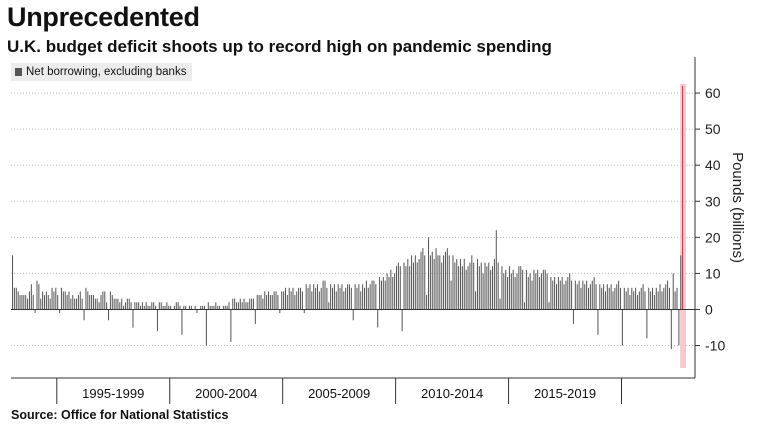 The image size is (760, 429). I want to click on x-period-label: 2015-2019, so click(565, 393).